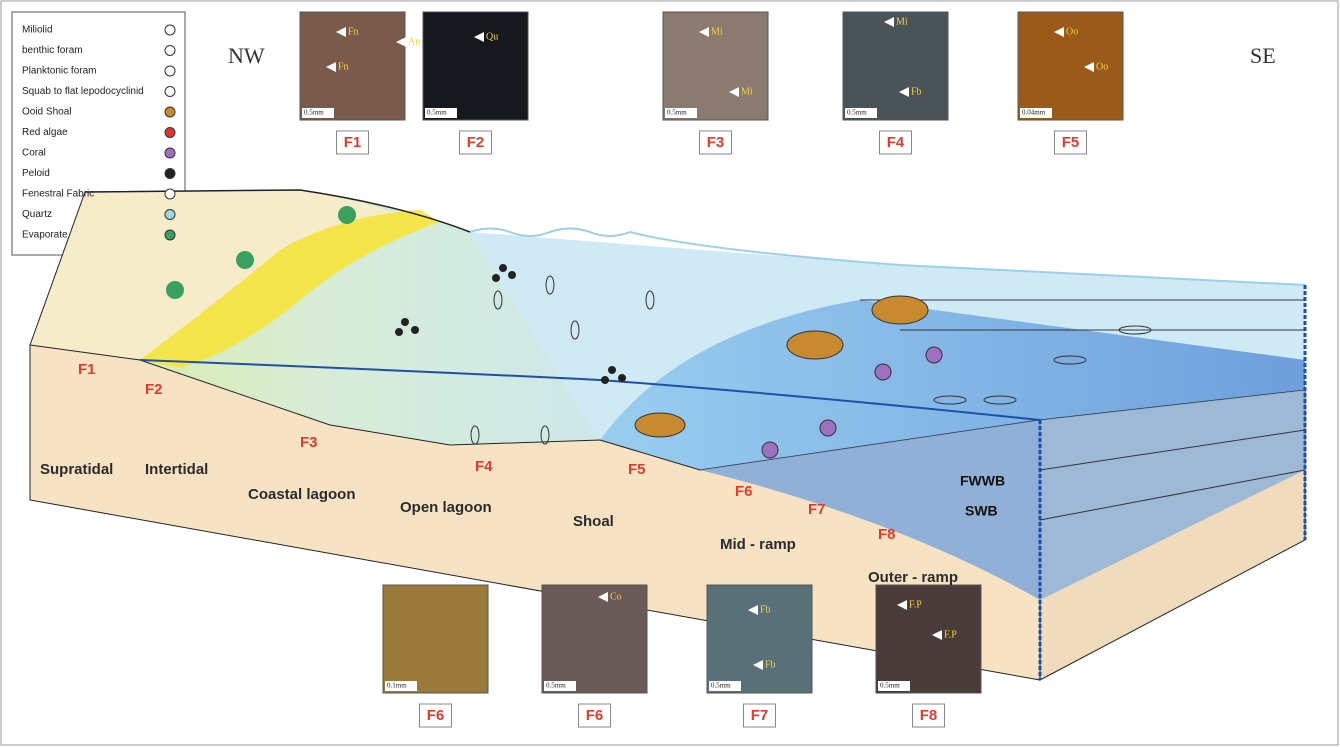 The image size is (1340, 747). I want to click on photo-label: F4, so click(896, 142).